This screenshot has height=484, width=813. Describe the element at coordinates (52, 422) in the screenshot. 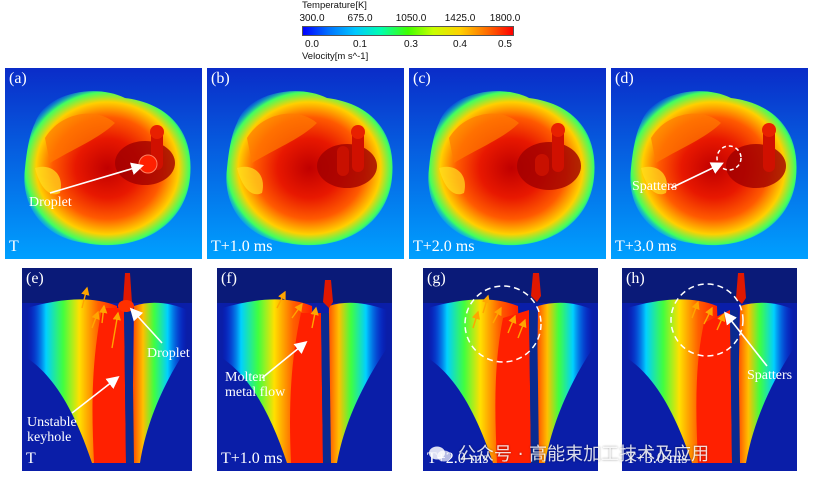

I see `annot-line: Unstable` at that location.